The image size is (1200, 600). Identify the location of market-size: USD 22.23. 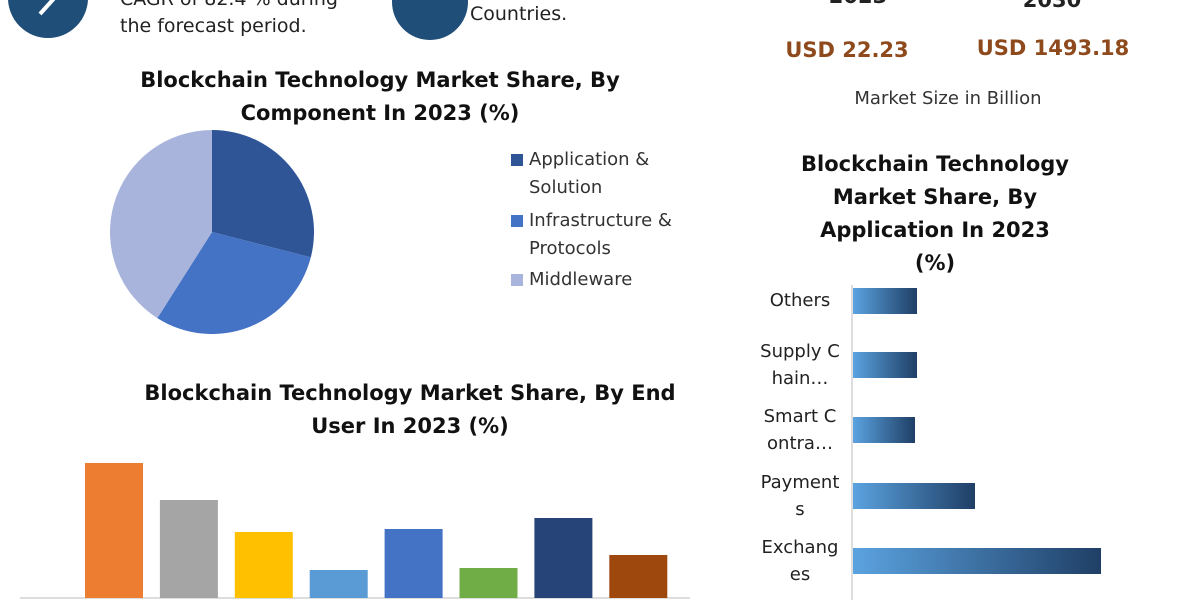
(847, 50).